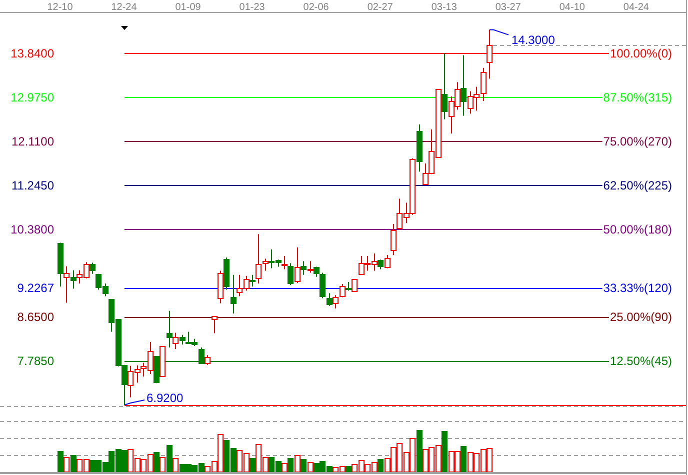 The width and height of the screenshot is (688, 475). I want to click on y-tick-label: 13.8400, so click(32, 53).